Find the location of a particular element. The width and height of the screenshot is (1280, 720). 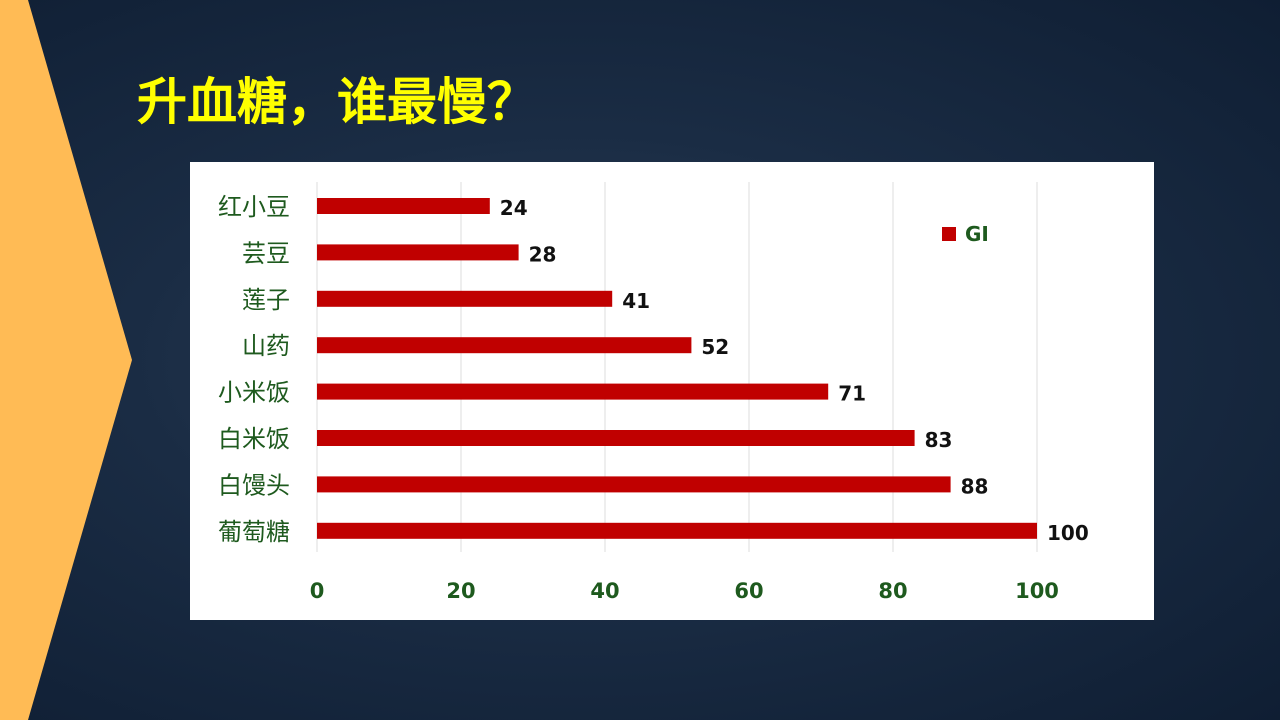

value-label: 52 is located at coordinates (715, 347).